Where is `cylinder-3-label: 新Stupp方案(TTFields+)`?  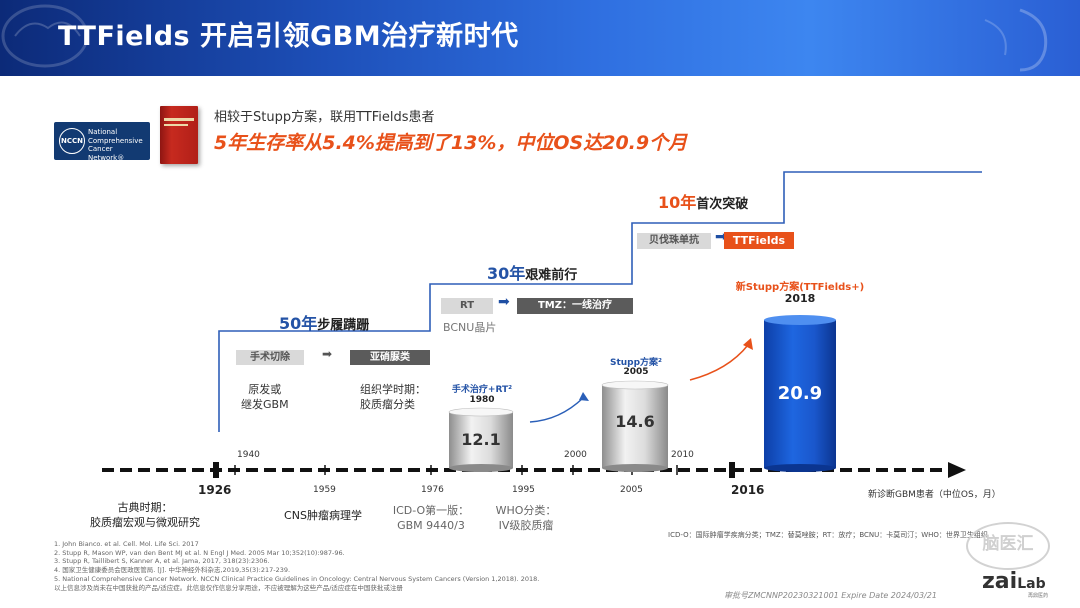
cylinder-3-label: 新Stupp方案(TTFields+) is located at coordinates (800, 287).